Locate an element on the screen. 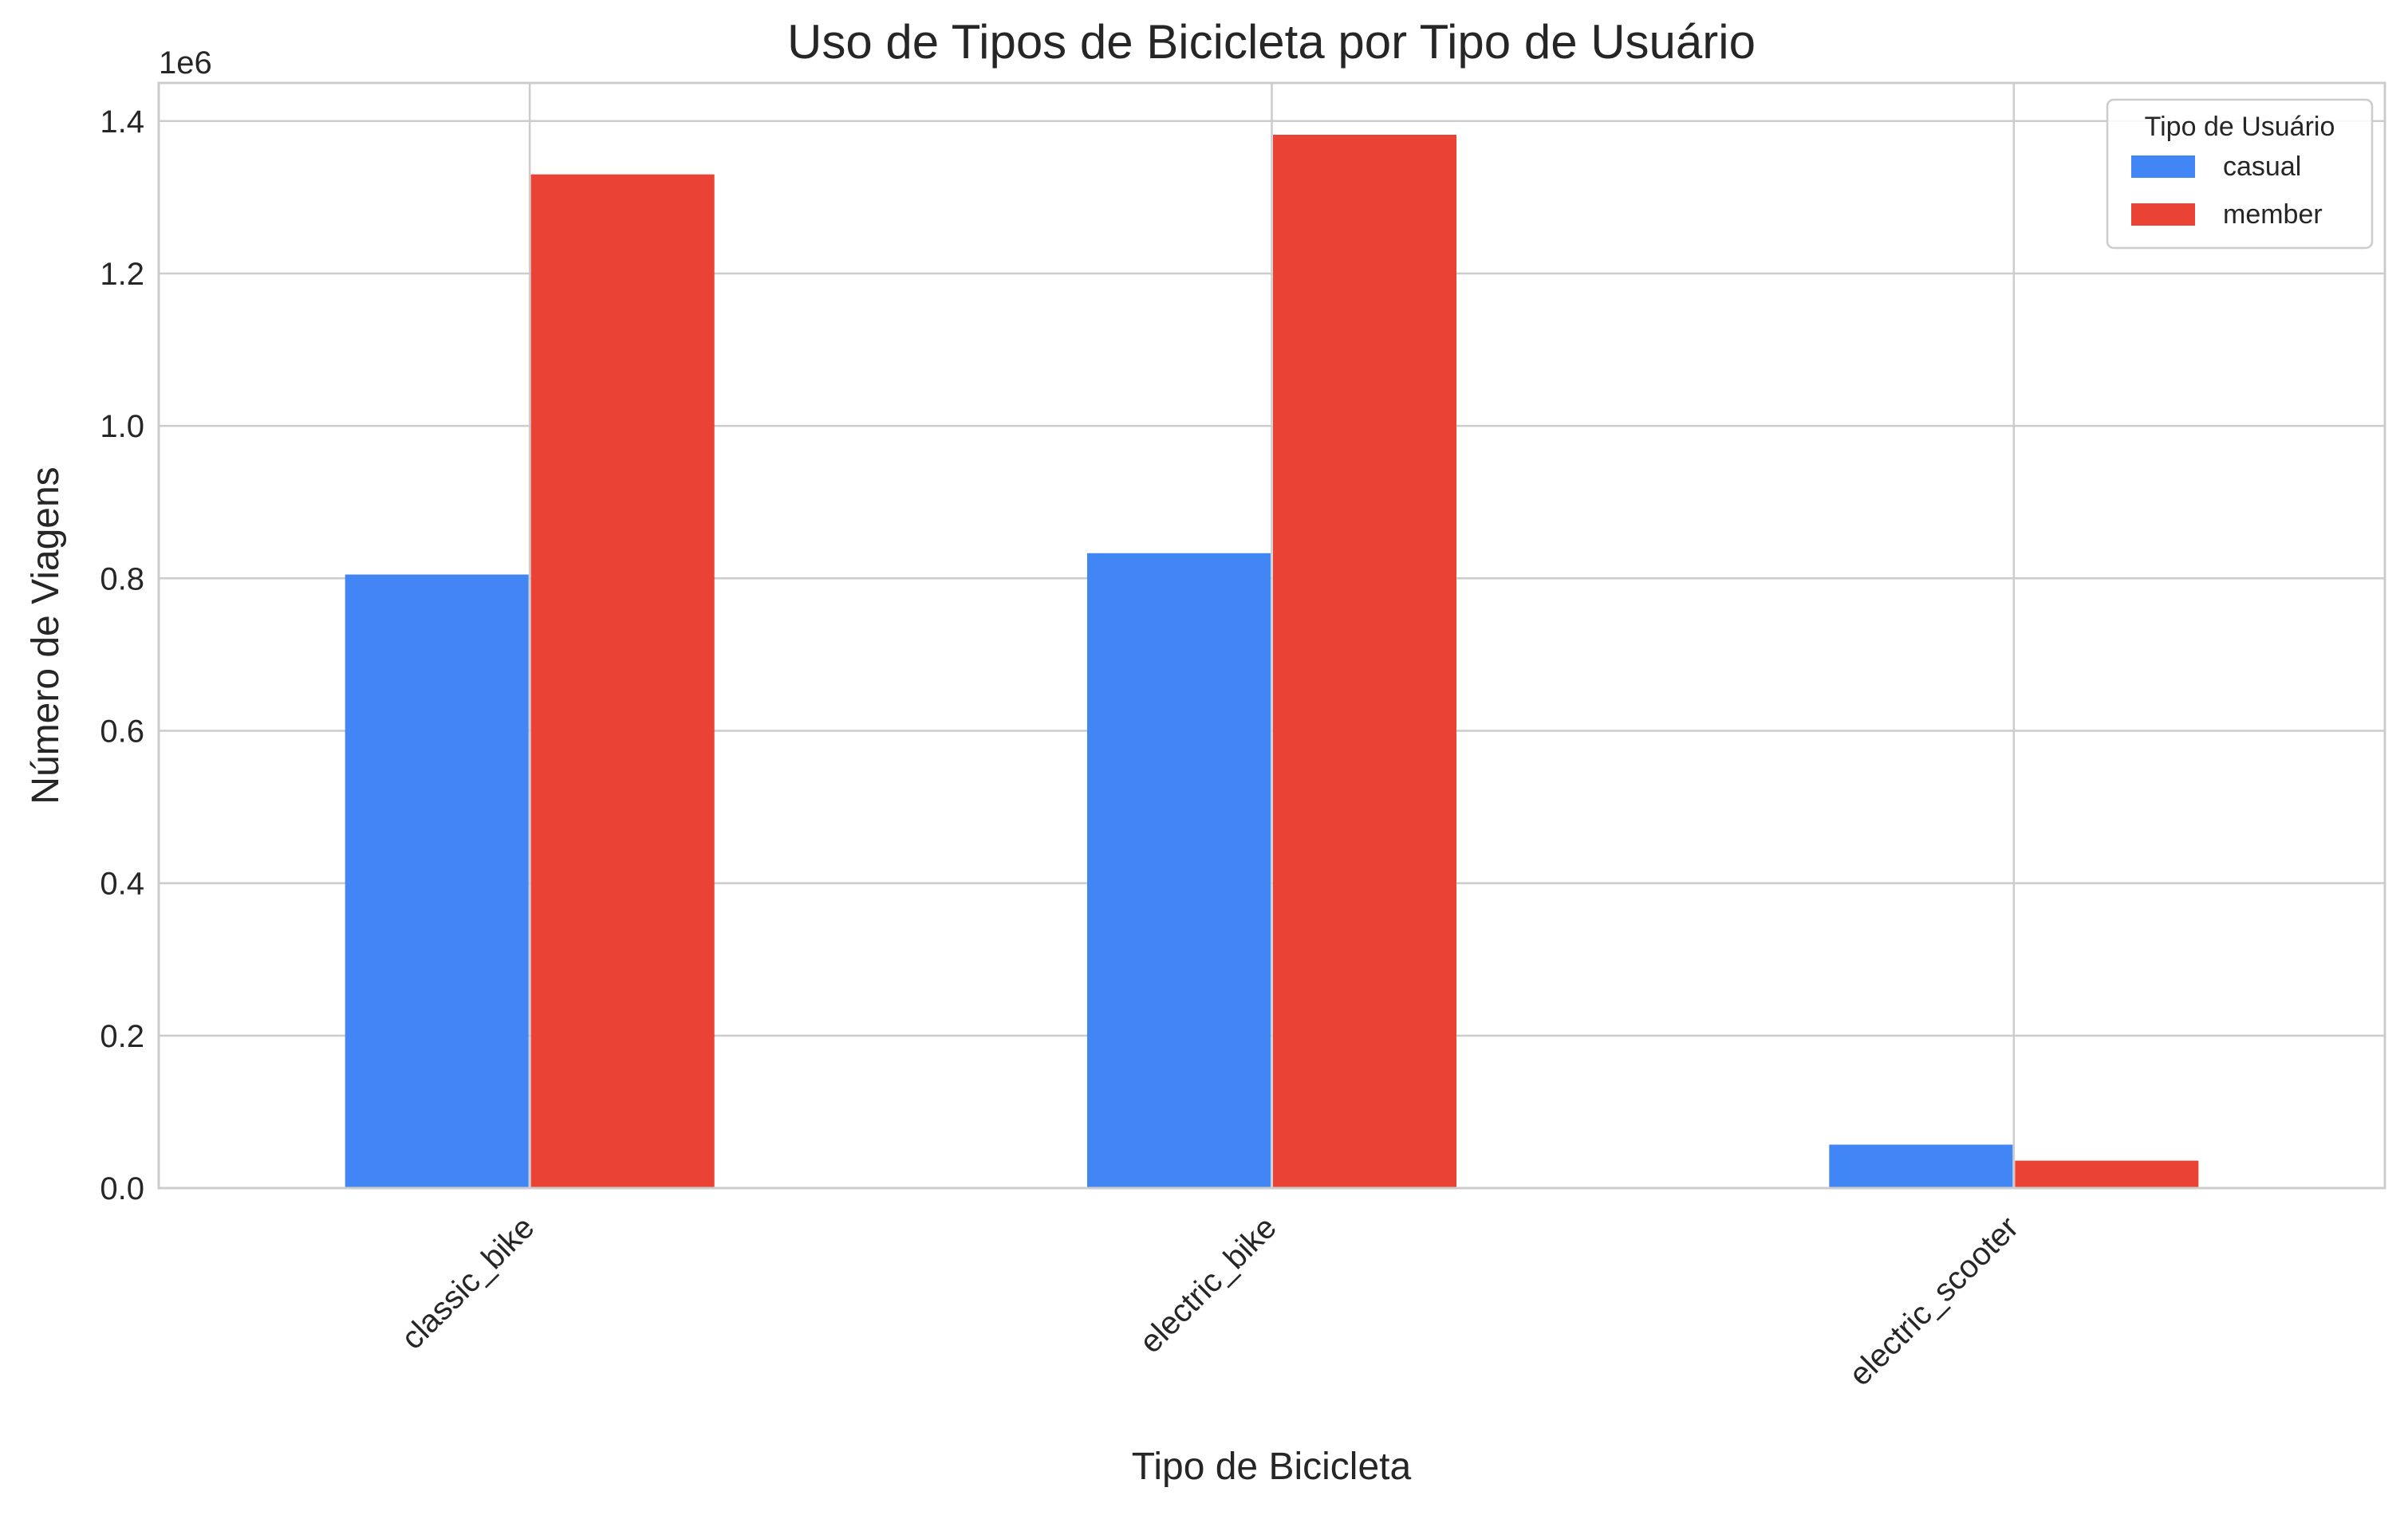 This screenshot has height=1515, width=2408. y-tick-label: 1.2 is located at coordinates (122, 275).